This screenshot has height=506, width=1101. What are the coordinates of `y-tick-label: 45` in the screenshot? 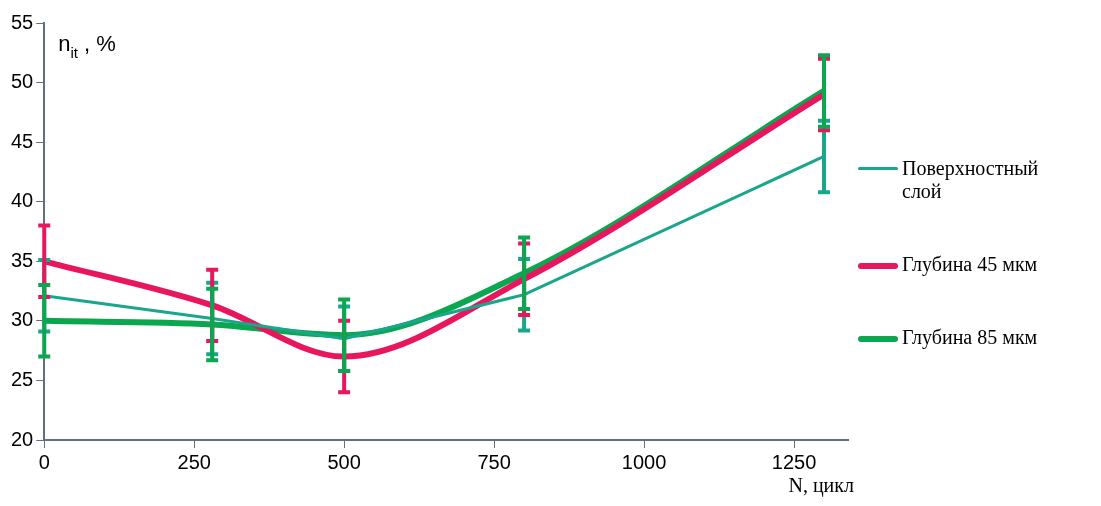 It's located at (22, 140).